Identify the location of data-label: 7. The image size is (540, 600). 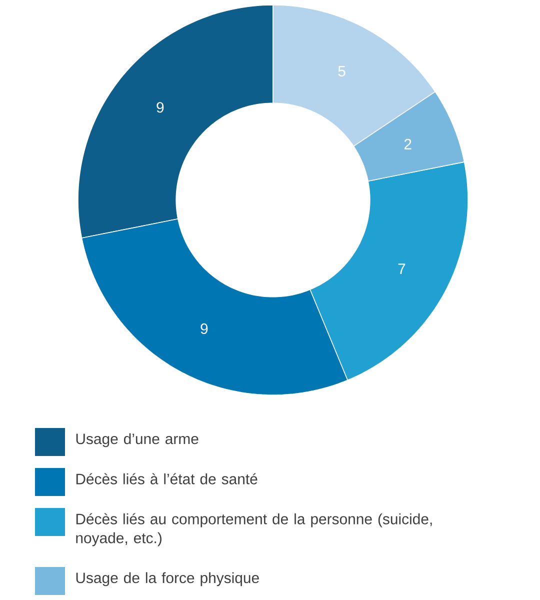
(402, 269).